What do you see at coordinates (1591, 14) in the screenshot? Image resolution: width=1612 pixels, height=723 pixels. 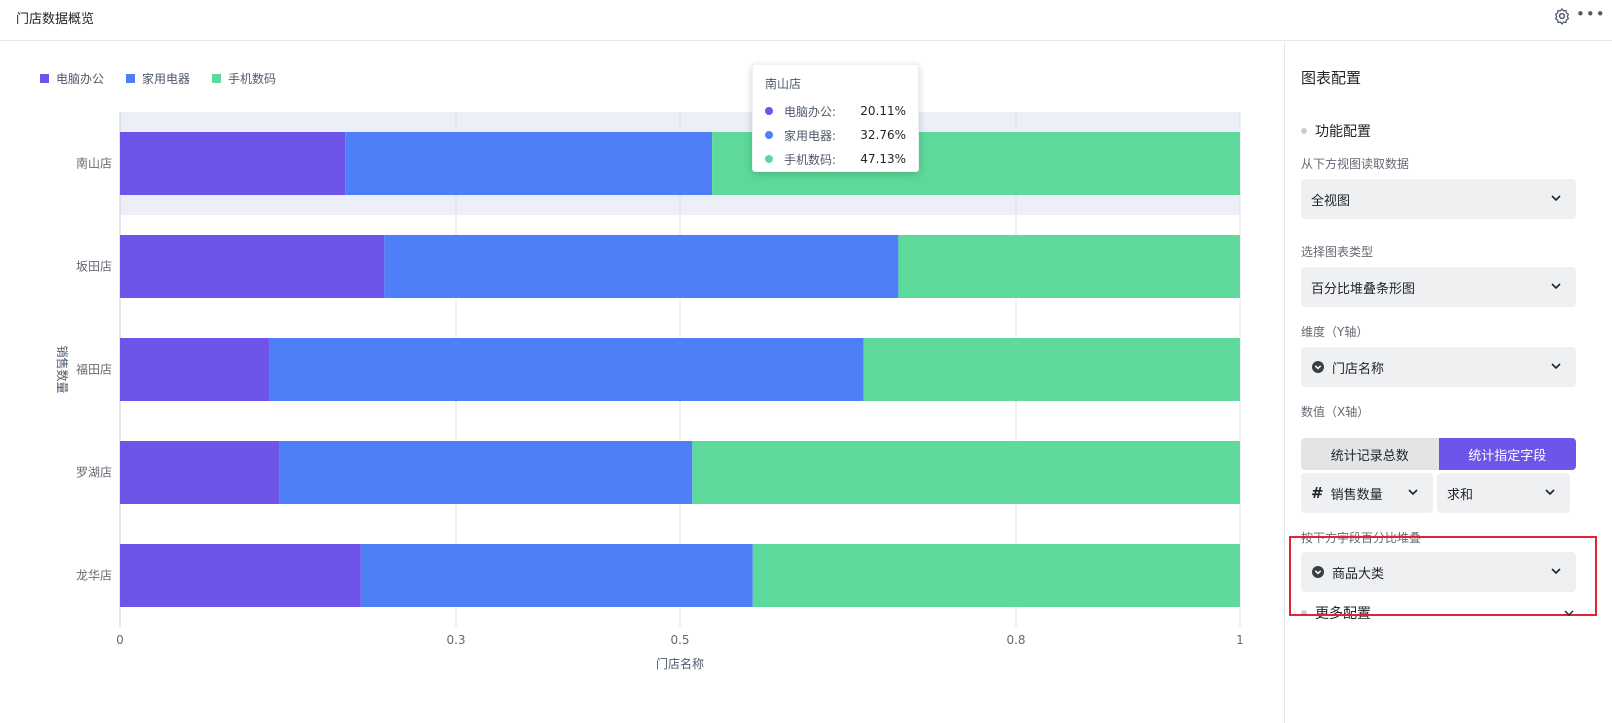 I see `more-options-icon: •••` at bounding box center [1591, 14].